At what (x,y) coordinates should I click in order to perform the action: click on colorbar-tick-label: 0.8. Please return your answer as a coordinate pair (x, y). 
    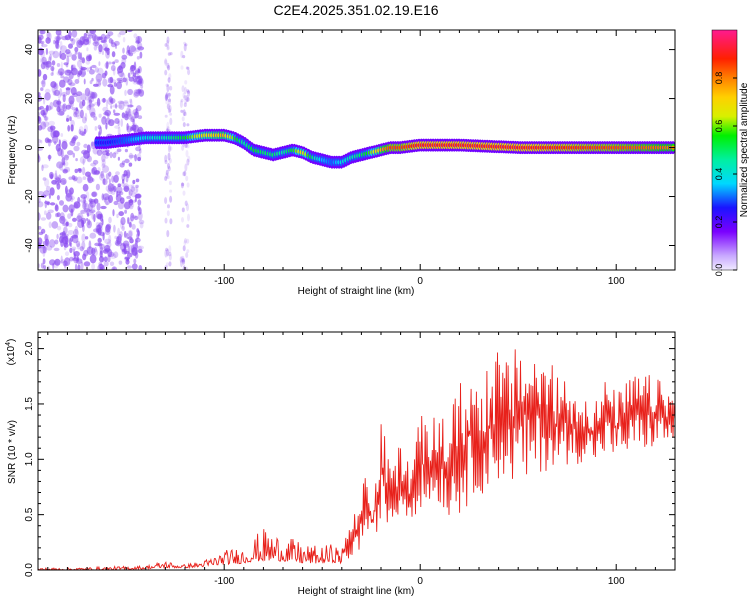
    Looking at the image, I should click on (719, 78).